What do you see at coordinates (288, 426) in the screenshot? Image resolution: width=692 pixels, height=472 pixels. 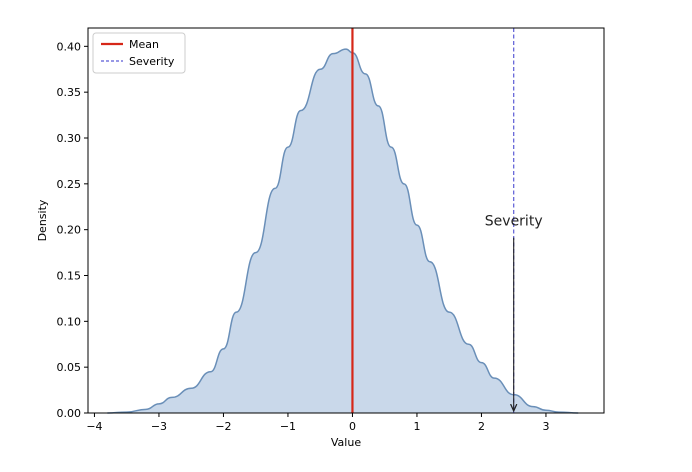 I see `x-tick-label: −1` at bounding box center [288, 426].